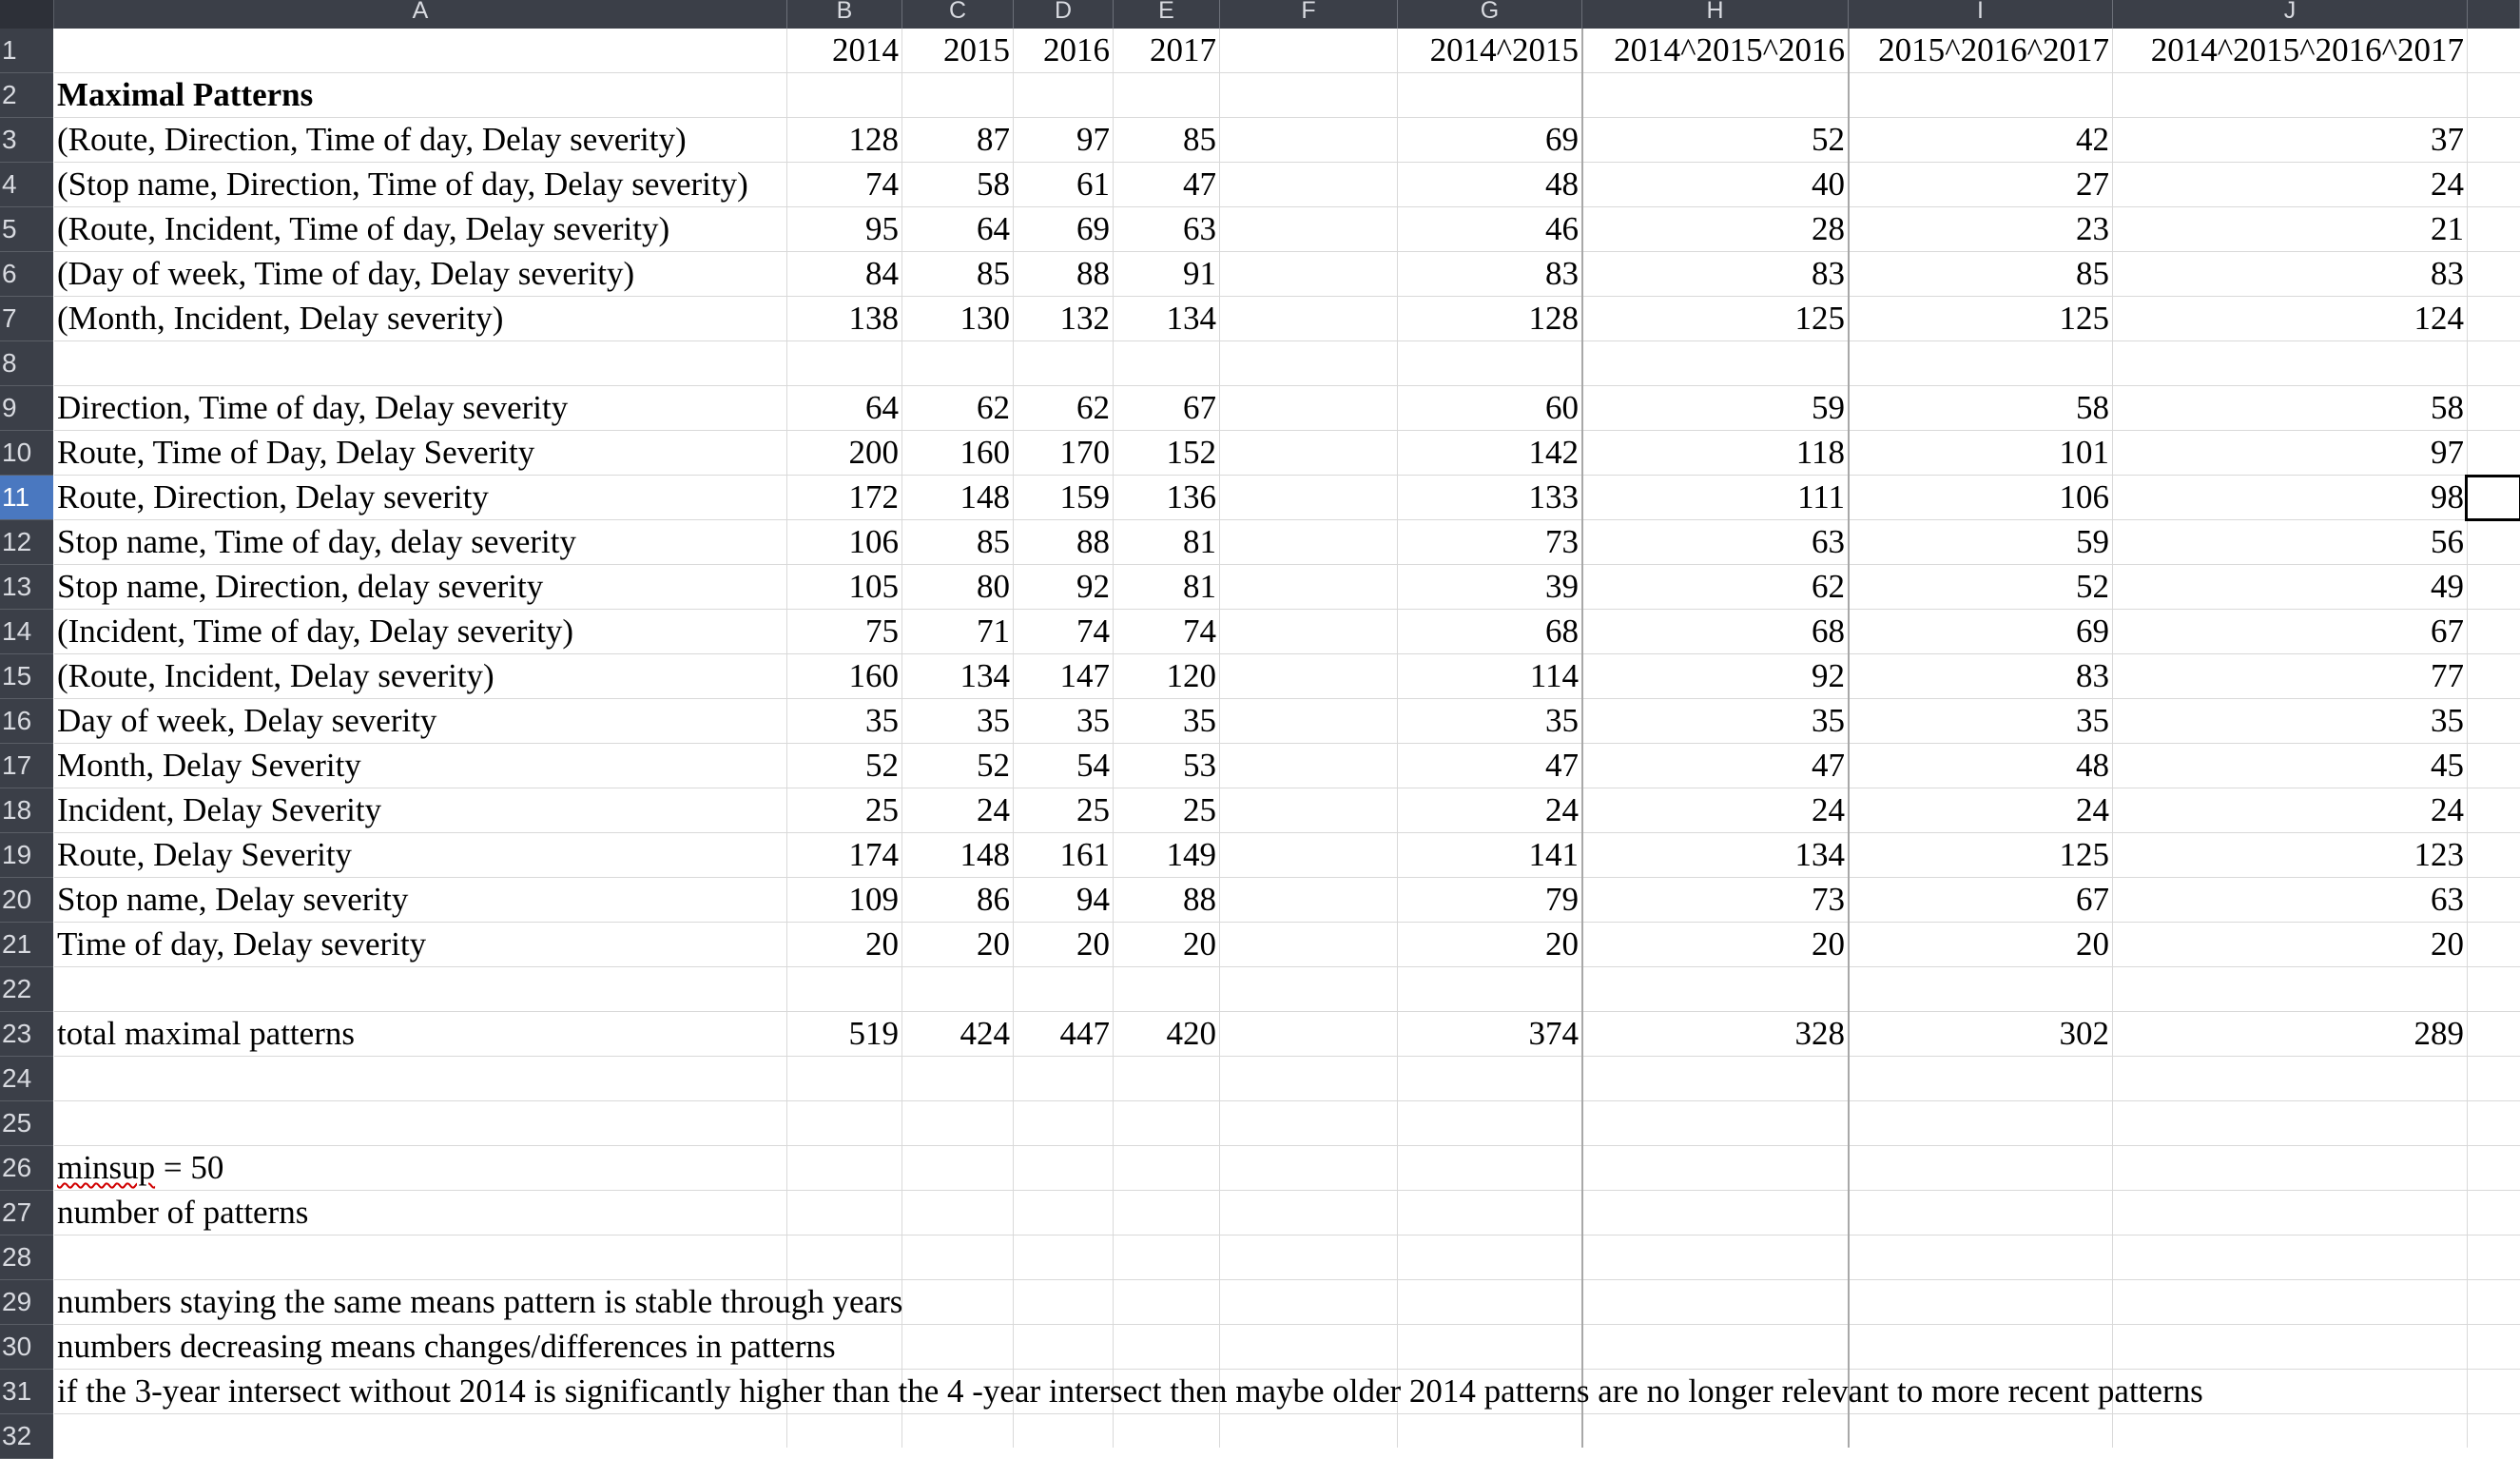 The image size is (2520, 1459). I want to click on value-cell: 46, so click(1562, 228).